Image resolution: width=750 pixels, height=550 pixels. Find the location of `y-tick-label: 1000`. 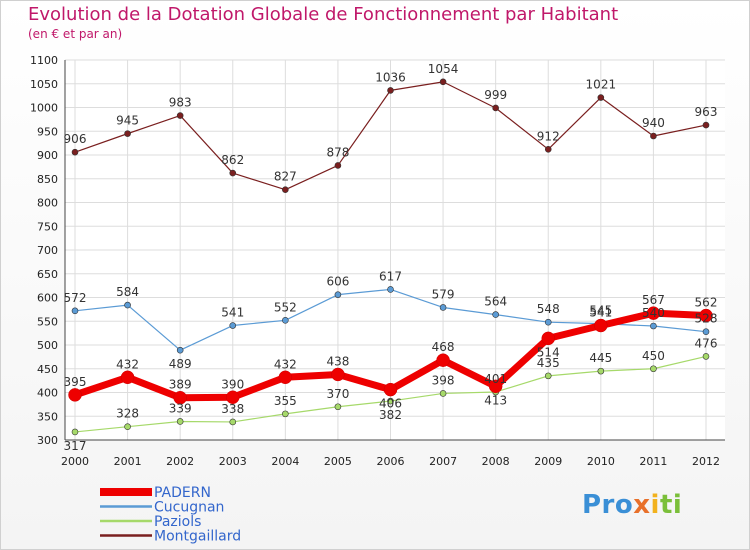

y-tick-label: 1000 is located at coordinates (44, 108).